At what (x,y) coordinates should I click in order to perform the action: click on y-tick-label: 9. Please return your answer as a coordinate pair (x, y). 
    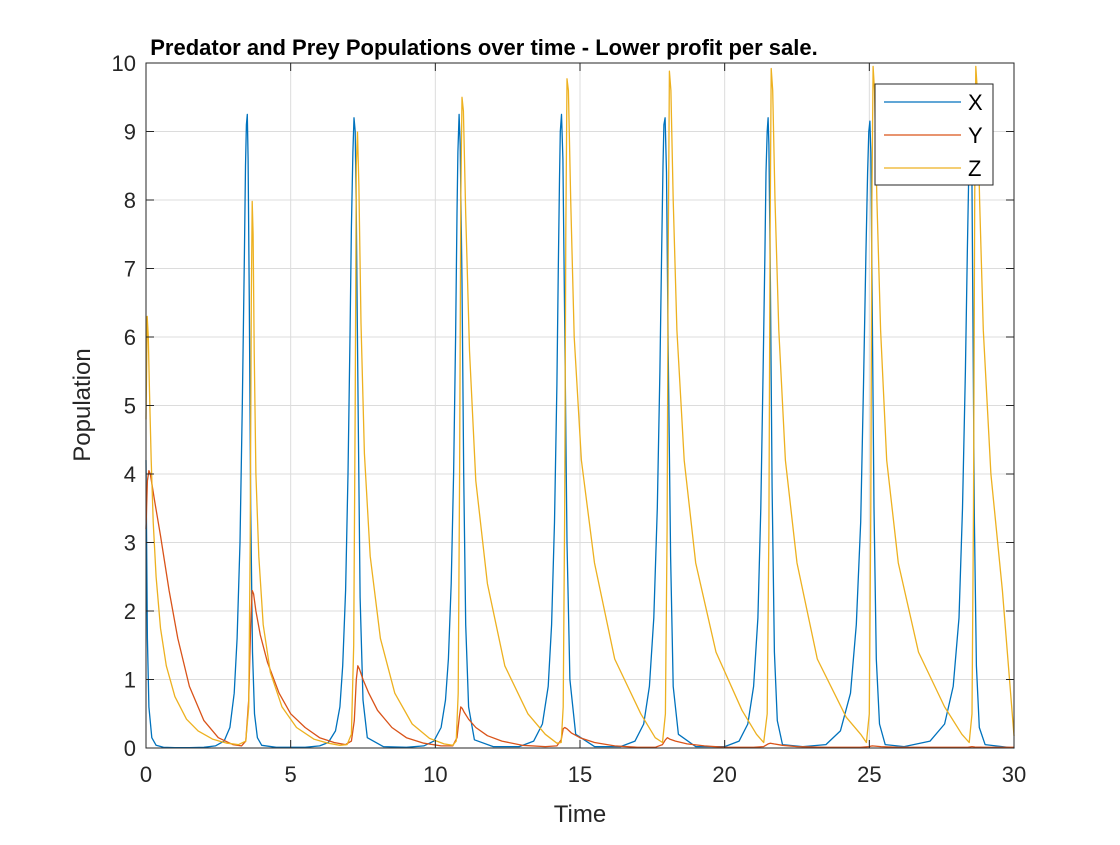
    Looking at the image, I should click on (130, 132).